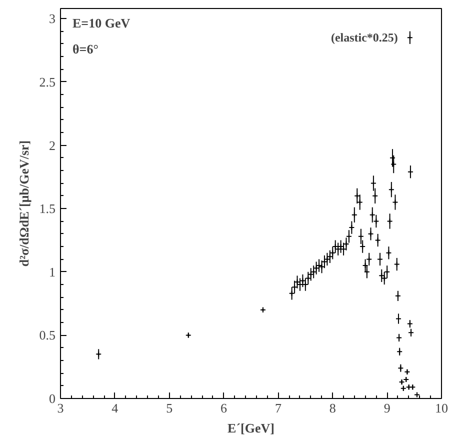 This screenshot has width=453, height=438. What do you see at coordinates (115, 408) in the screenshot?
I see `x-tick-label: 4` at bounding box center [115, 408].